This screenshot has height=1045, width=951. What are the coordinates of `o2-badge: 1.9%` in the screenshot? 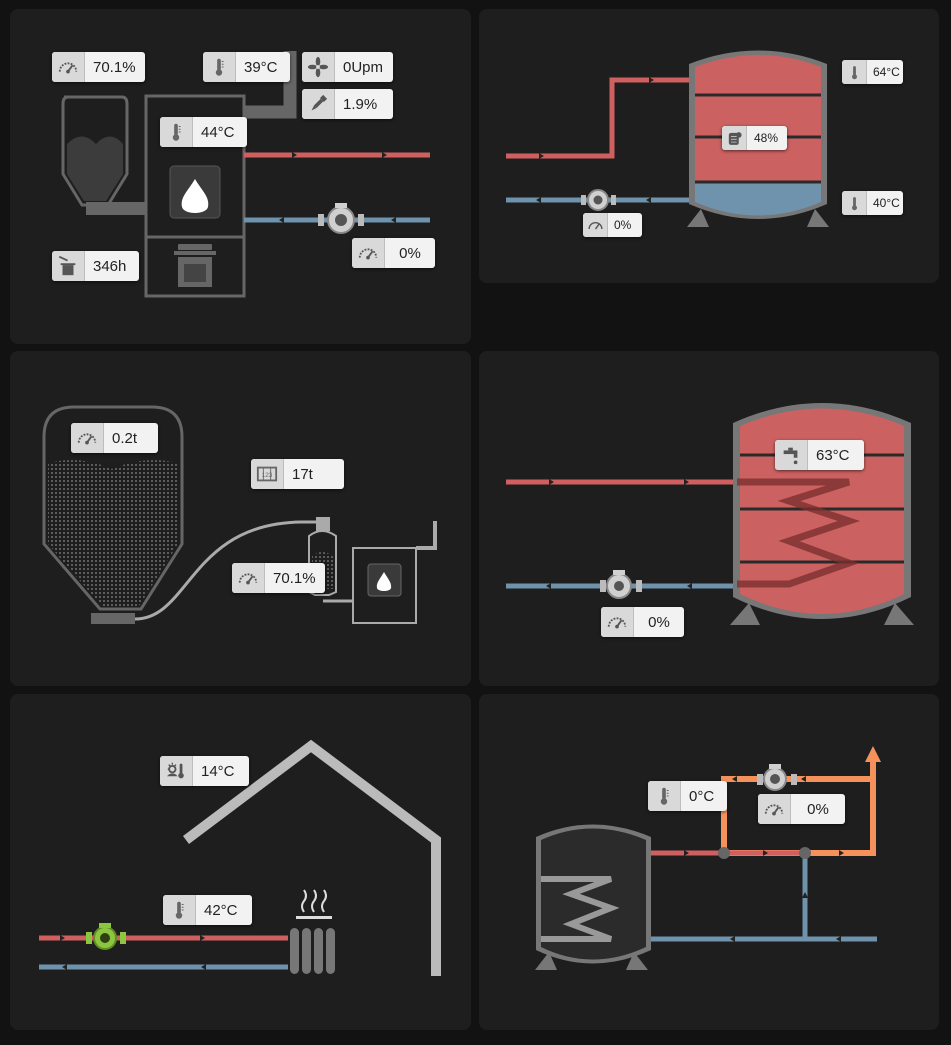 It's located at (347, 104).